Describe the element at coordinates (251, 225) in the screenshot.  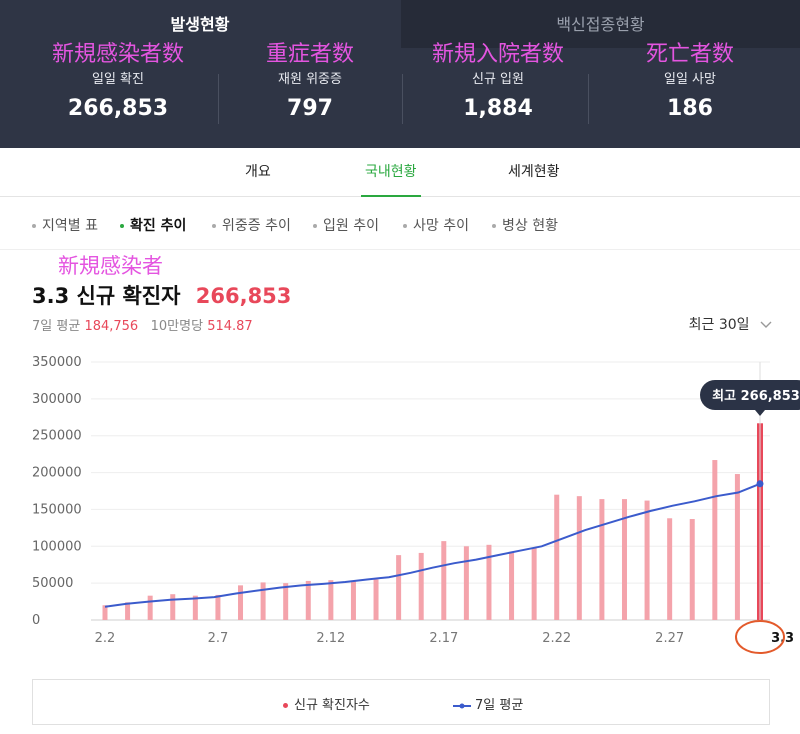
I see `subtab-critical-trend: 위중증 추이` at that location.